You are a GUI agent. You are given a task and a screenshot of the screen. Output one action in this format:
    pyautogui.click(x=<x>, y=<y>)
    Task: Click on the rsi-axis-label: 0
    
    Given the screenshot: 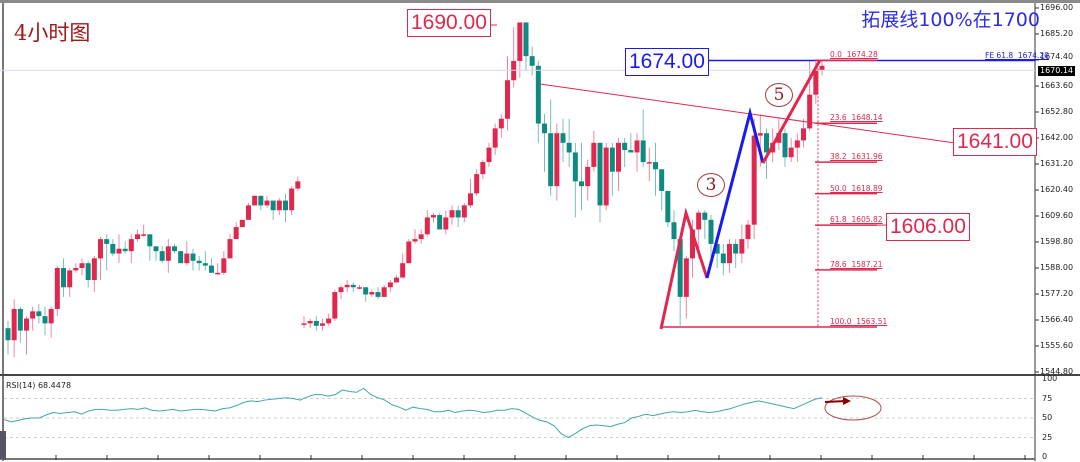 What is the action you would take?
    pyautogui.click(x=1045, y=456)
    